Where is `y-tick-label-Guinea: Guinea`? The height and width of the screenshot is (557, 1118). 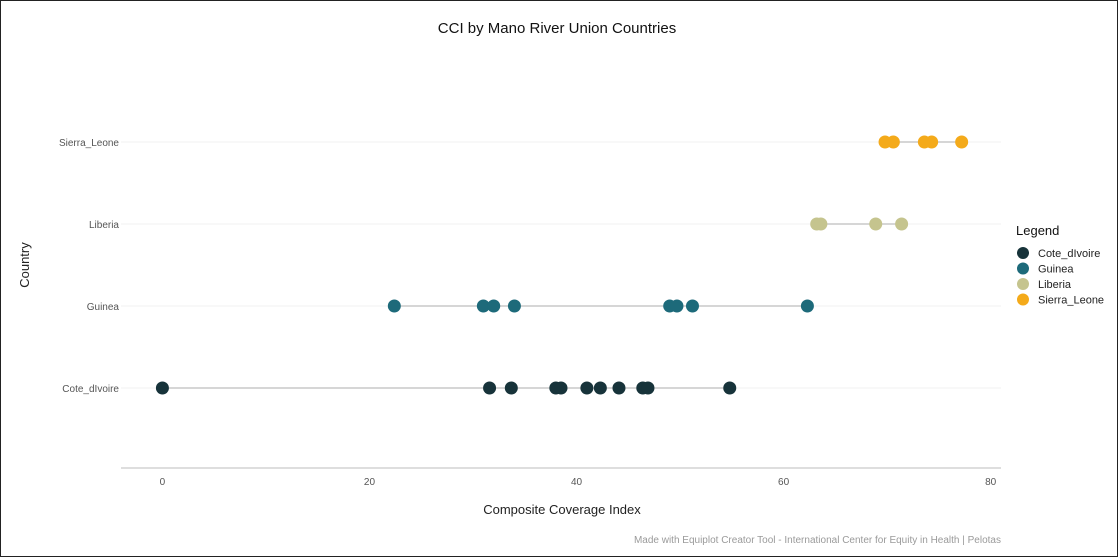 y-tick-label-Guinea: Guinea is located at coordinates (103, 307).